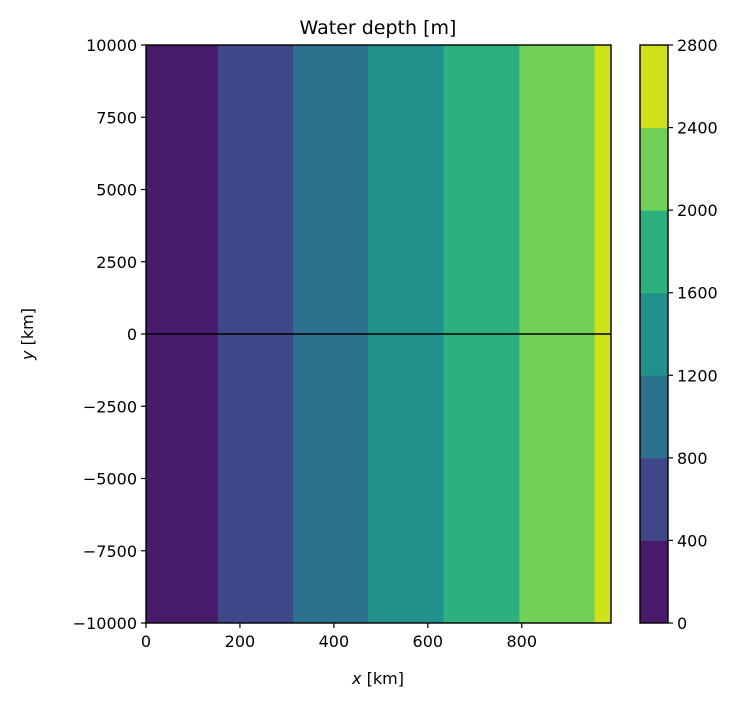 The width and height of the screenshot is (751, 704). I want to click on colorbar-tick-label: 400, so click(692, 540).